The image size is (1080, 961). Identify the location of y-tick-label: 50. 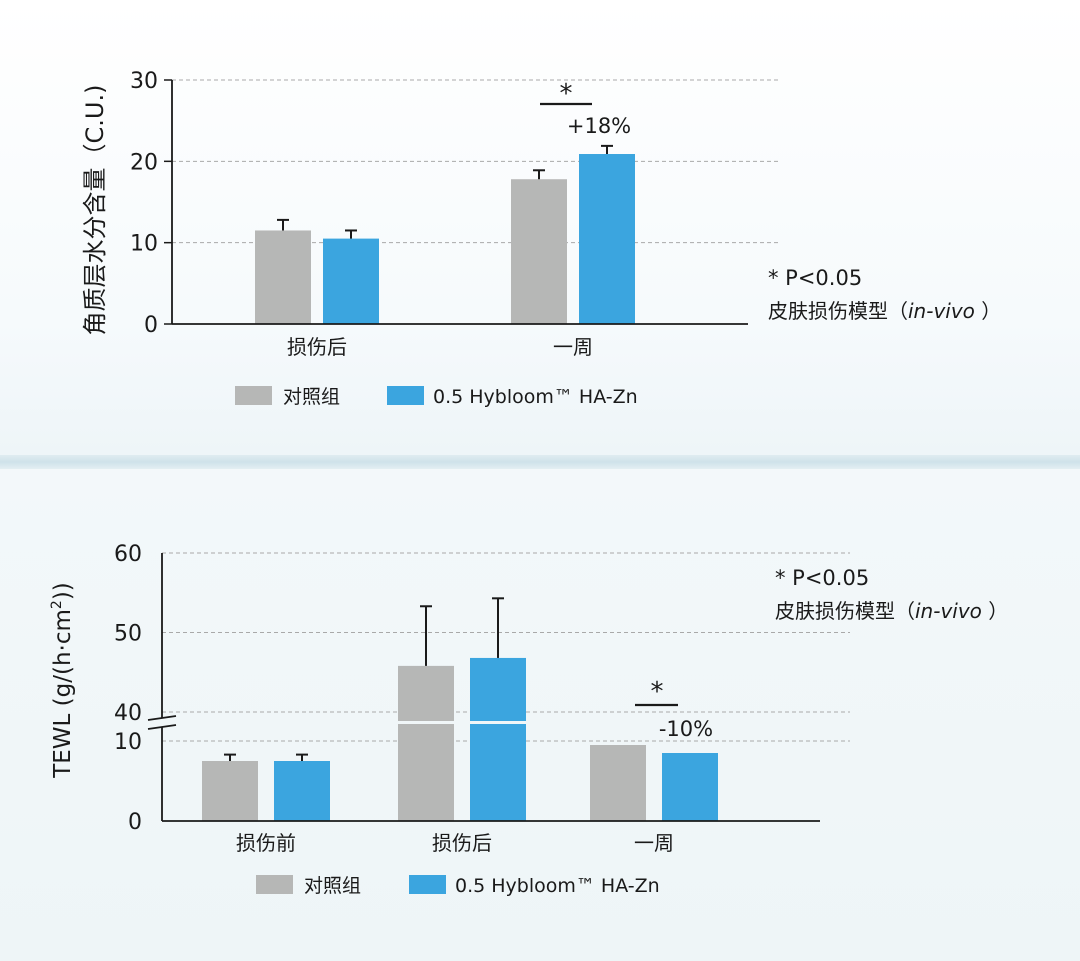
(128, 634).